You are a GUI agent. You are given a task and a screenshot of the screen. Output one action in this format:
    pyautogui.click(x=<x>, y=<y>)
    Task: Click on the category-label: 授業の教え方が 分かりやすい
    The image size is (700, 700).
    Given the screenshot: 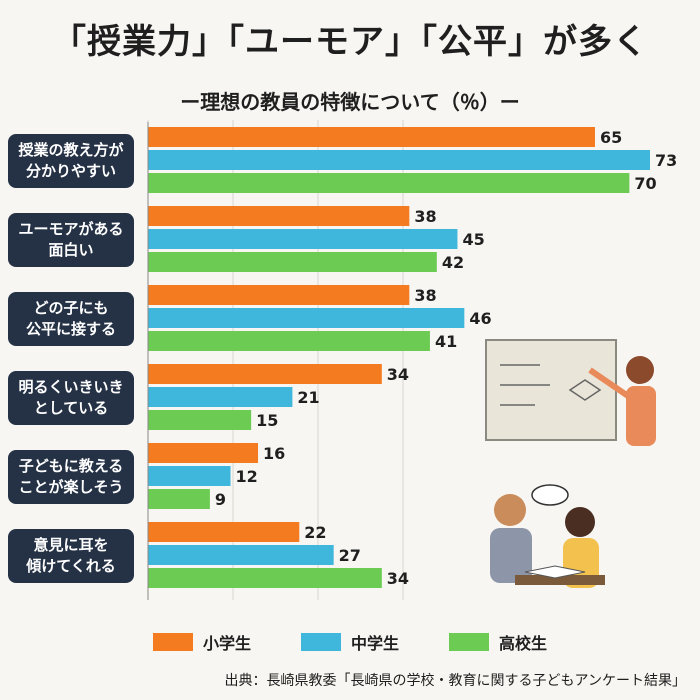 What is the action you would take?
    pyautogui.click(x=71, y=161)
    